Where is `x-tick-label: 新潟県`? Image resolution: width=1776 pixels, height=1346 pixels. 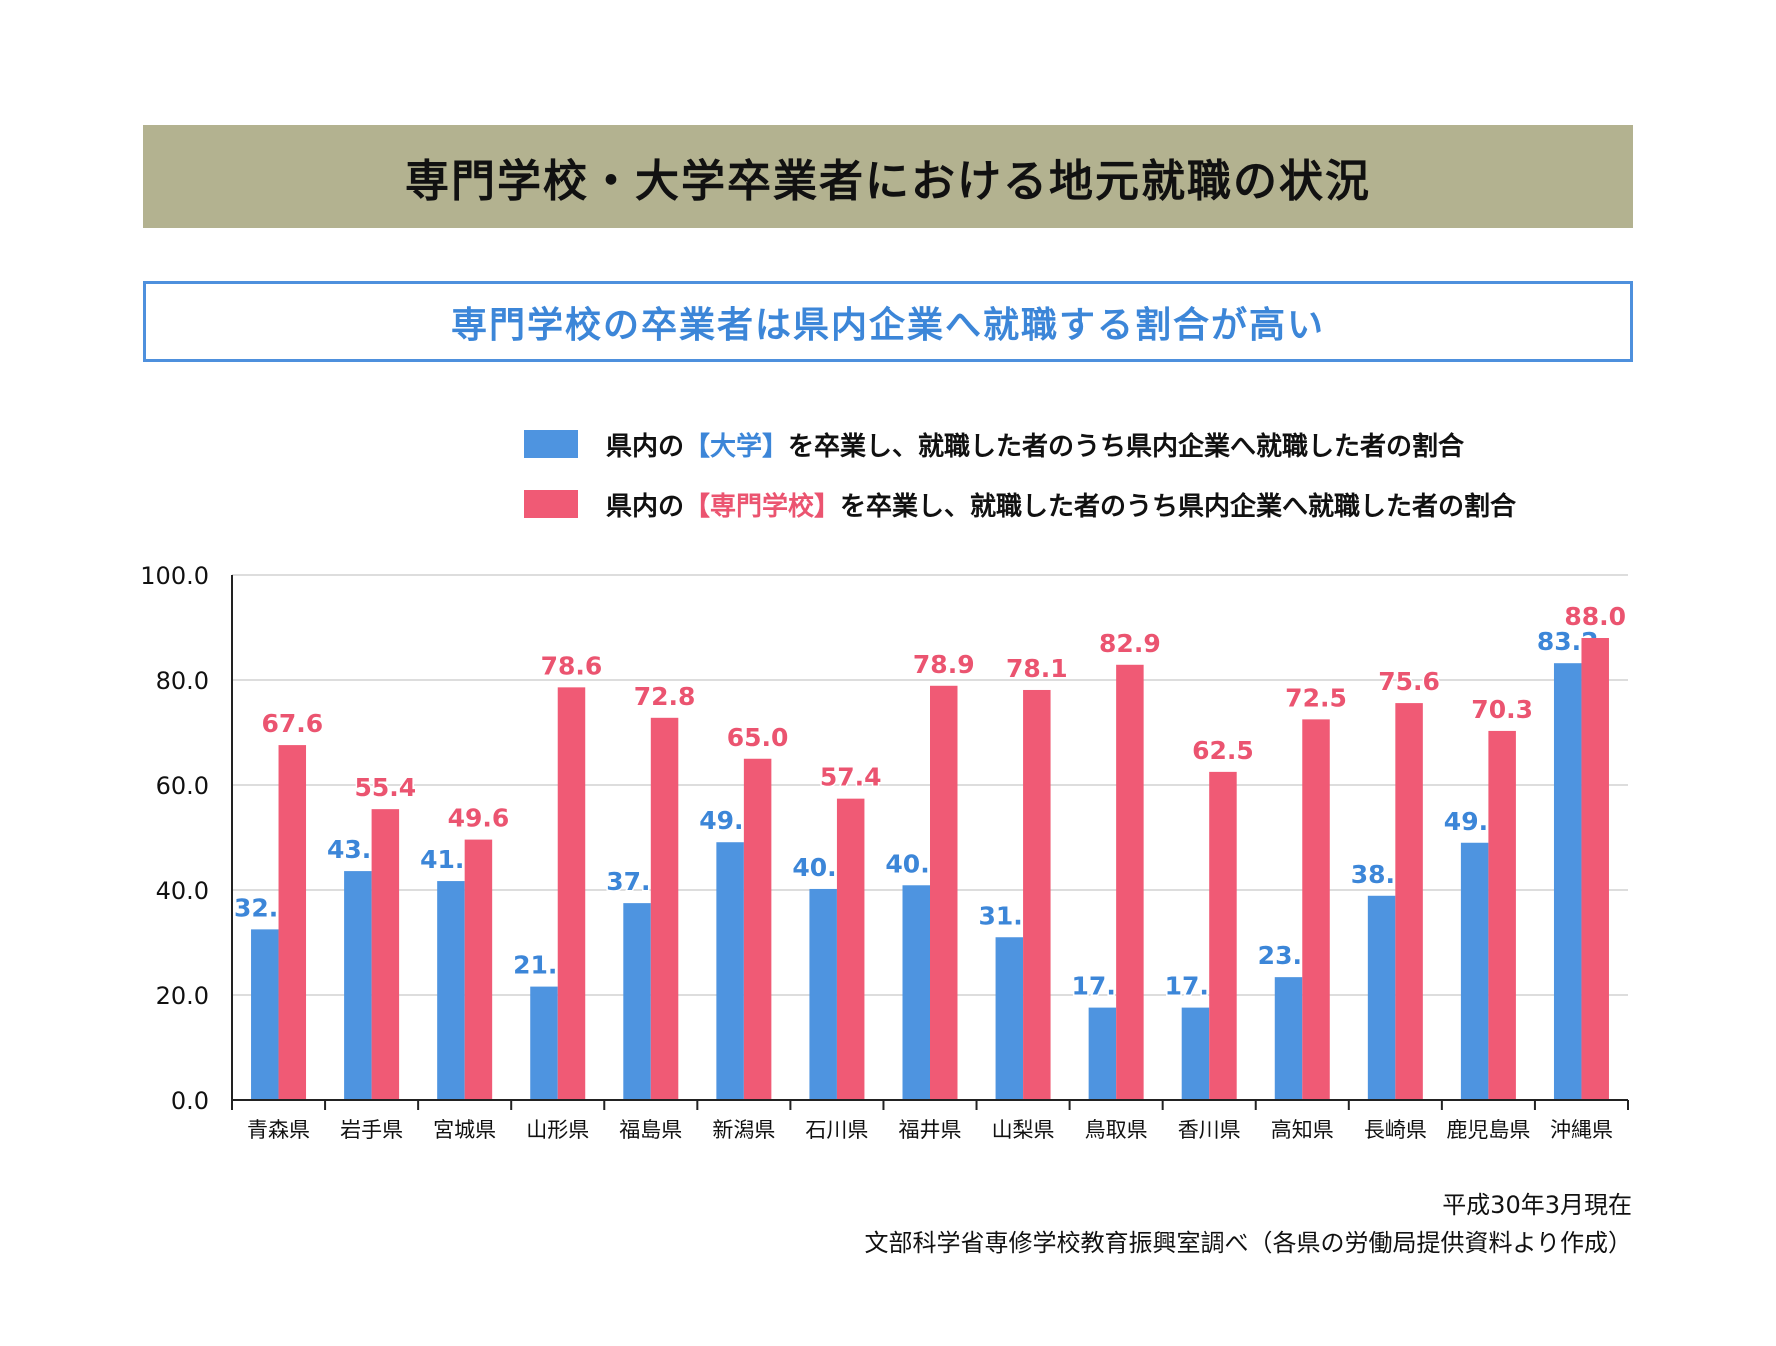 x-tick-label: 新潟県 is located at coordinates (743, 1130).